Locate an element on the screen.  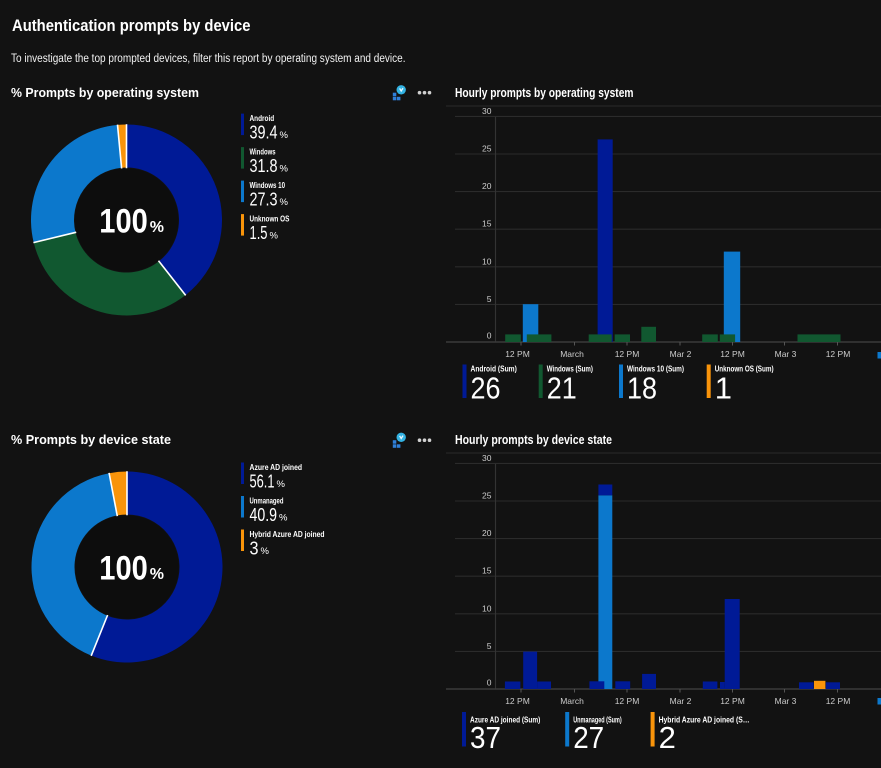
svg-text: Windows is located at coordinates (263, 152).